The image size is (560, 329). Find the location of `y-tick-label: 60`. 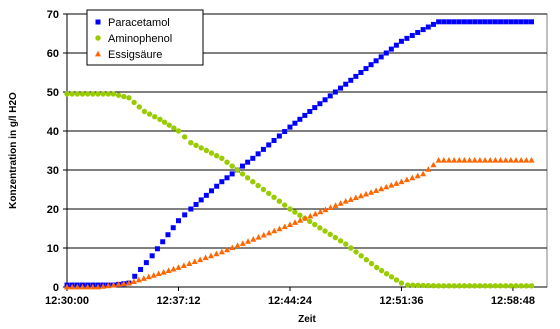

y-tick-label: 60 is located at coordinates (53, 54).